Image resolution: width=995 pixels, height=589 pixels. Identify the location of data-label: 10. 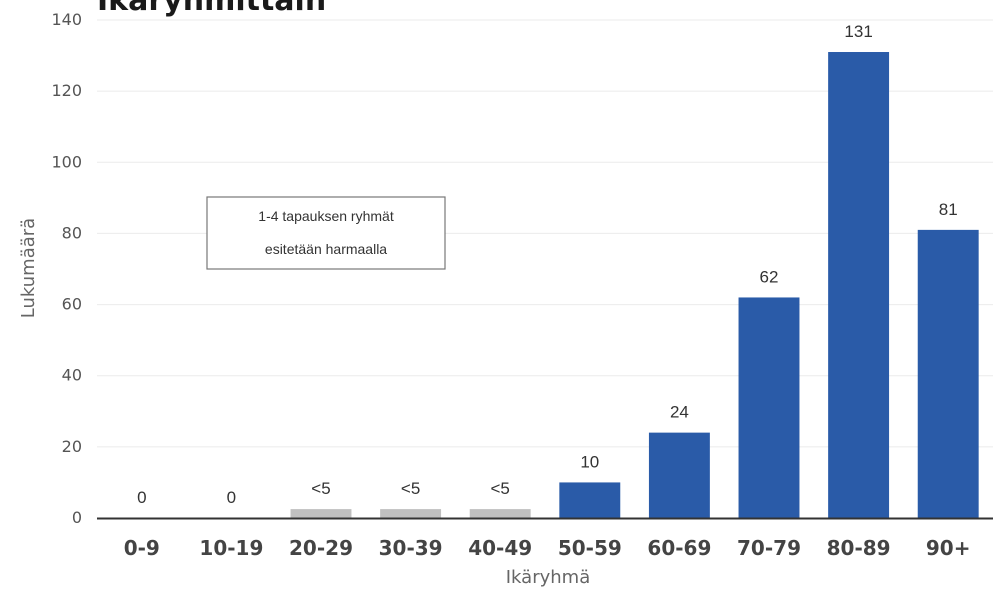
(589, 461).